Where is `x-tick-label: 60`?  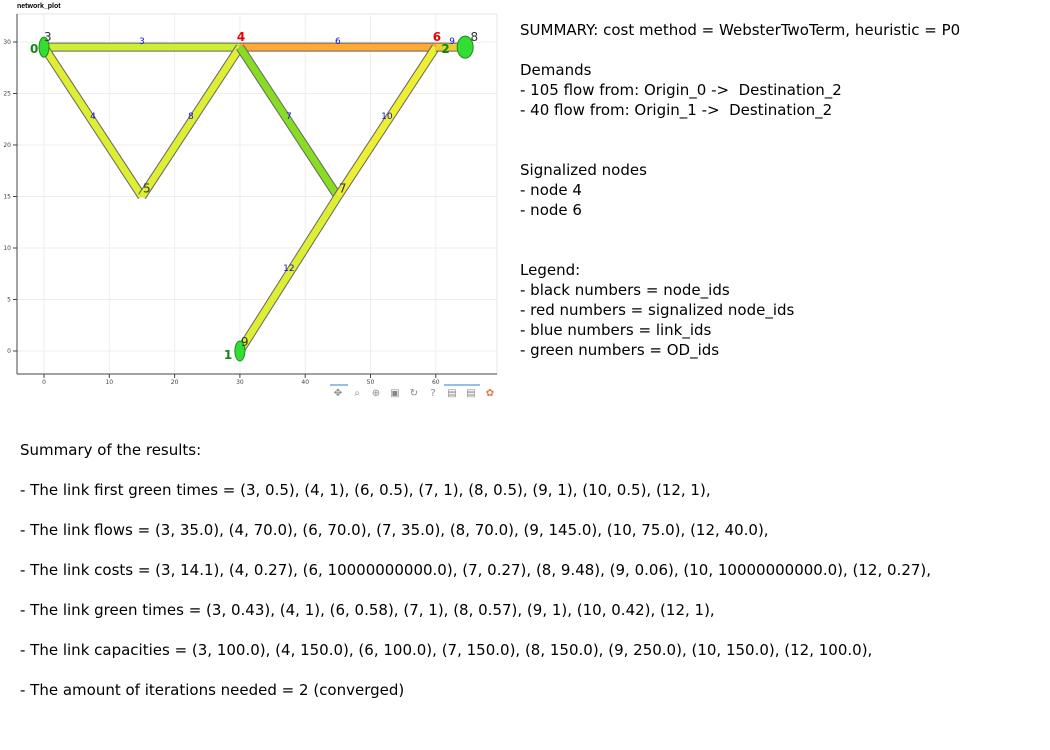 x-tick-label: 60 is located at coordinates (436, 382).